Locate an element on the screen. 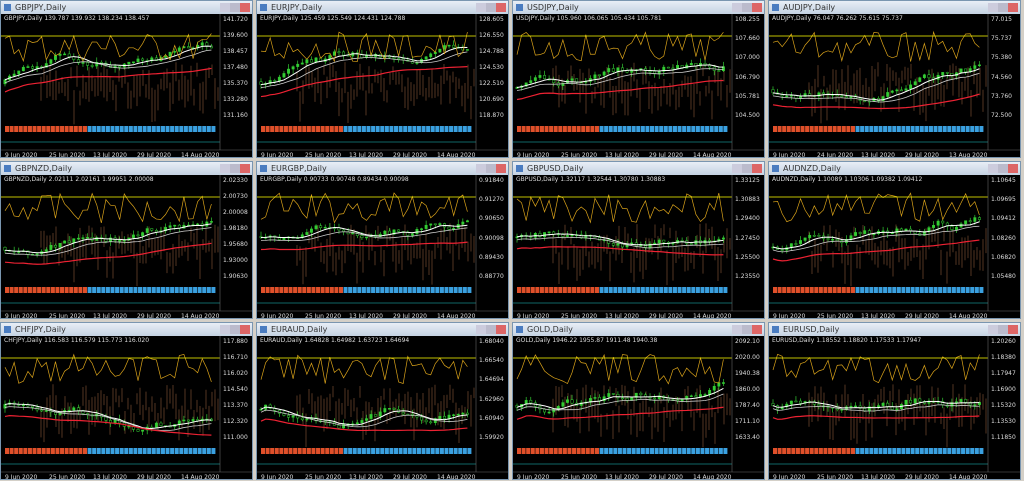  oscillator-line is located at coordinates (876, 207).